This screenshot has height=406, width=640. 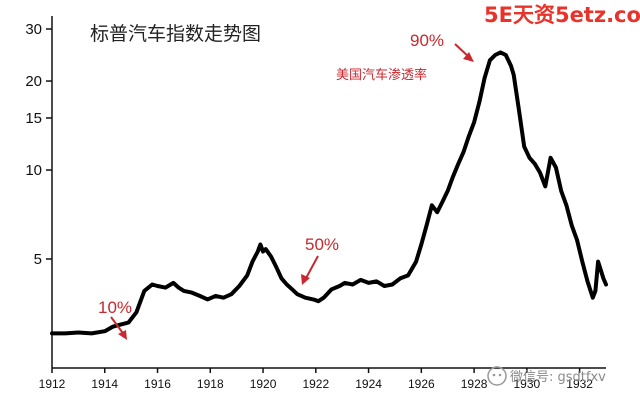 I want to click on x-tick-label: 1930, so click(x=527, y=384).